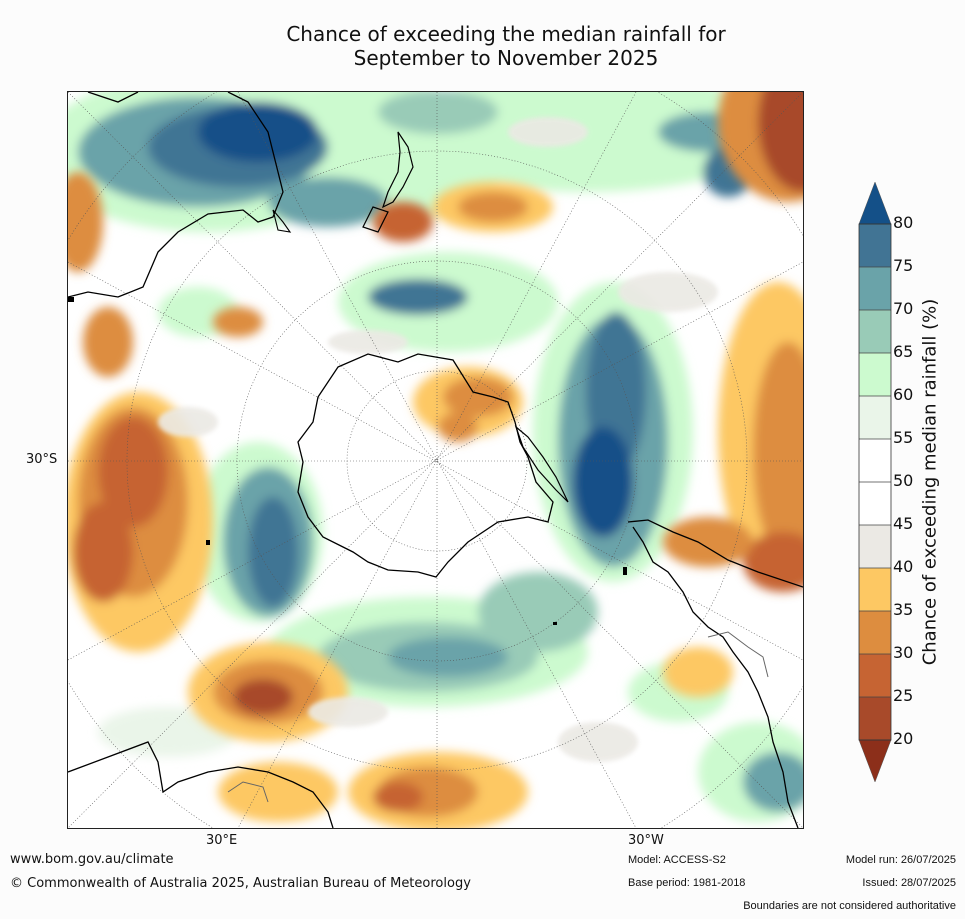  What do you see at coordinates (201, 784) in the screenshot?
I see `africa-coastline` at bounding box center [201, 784].